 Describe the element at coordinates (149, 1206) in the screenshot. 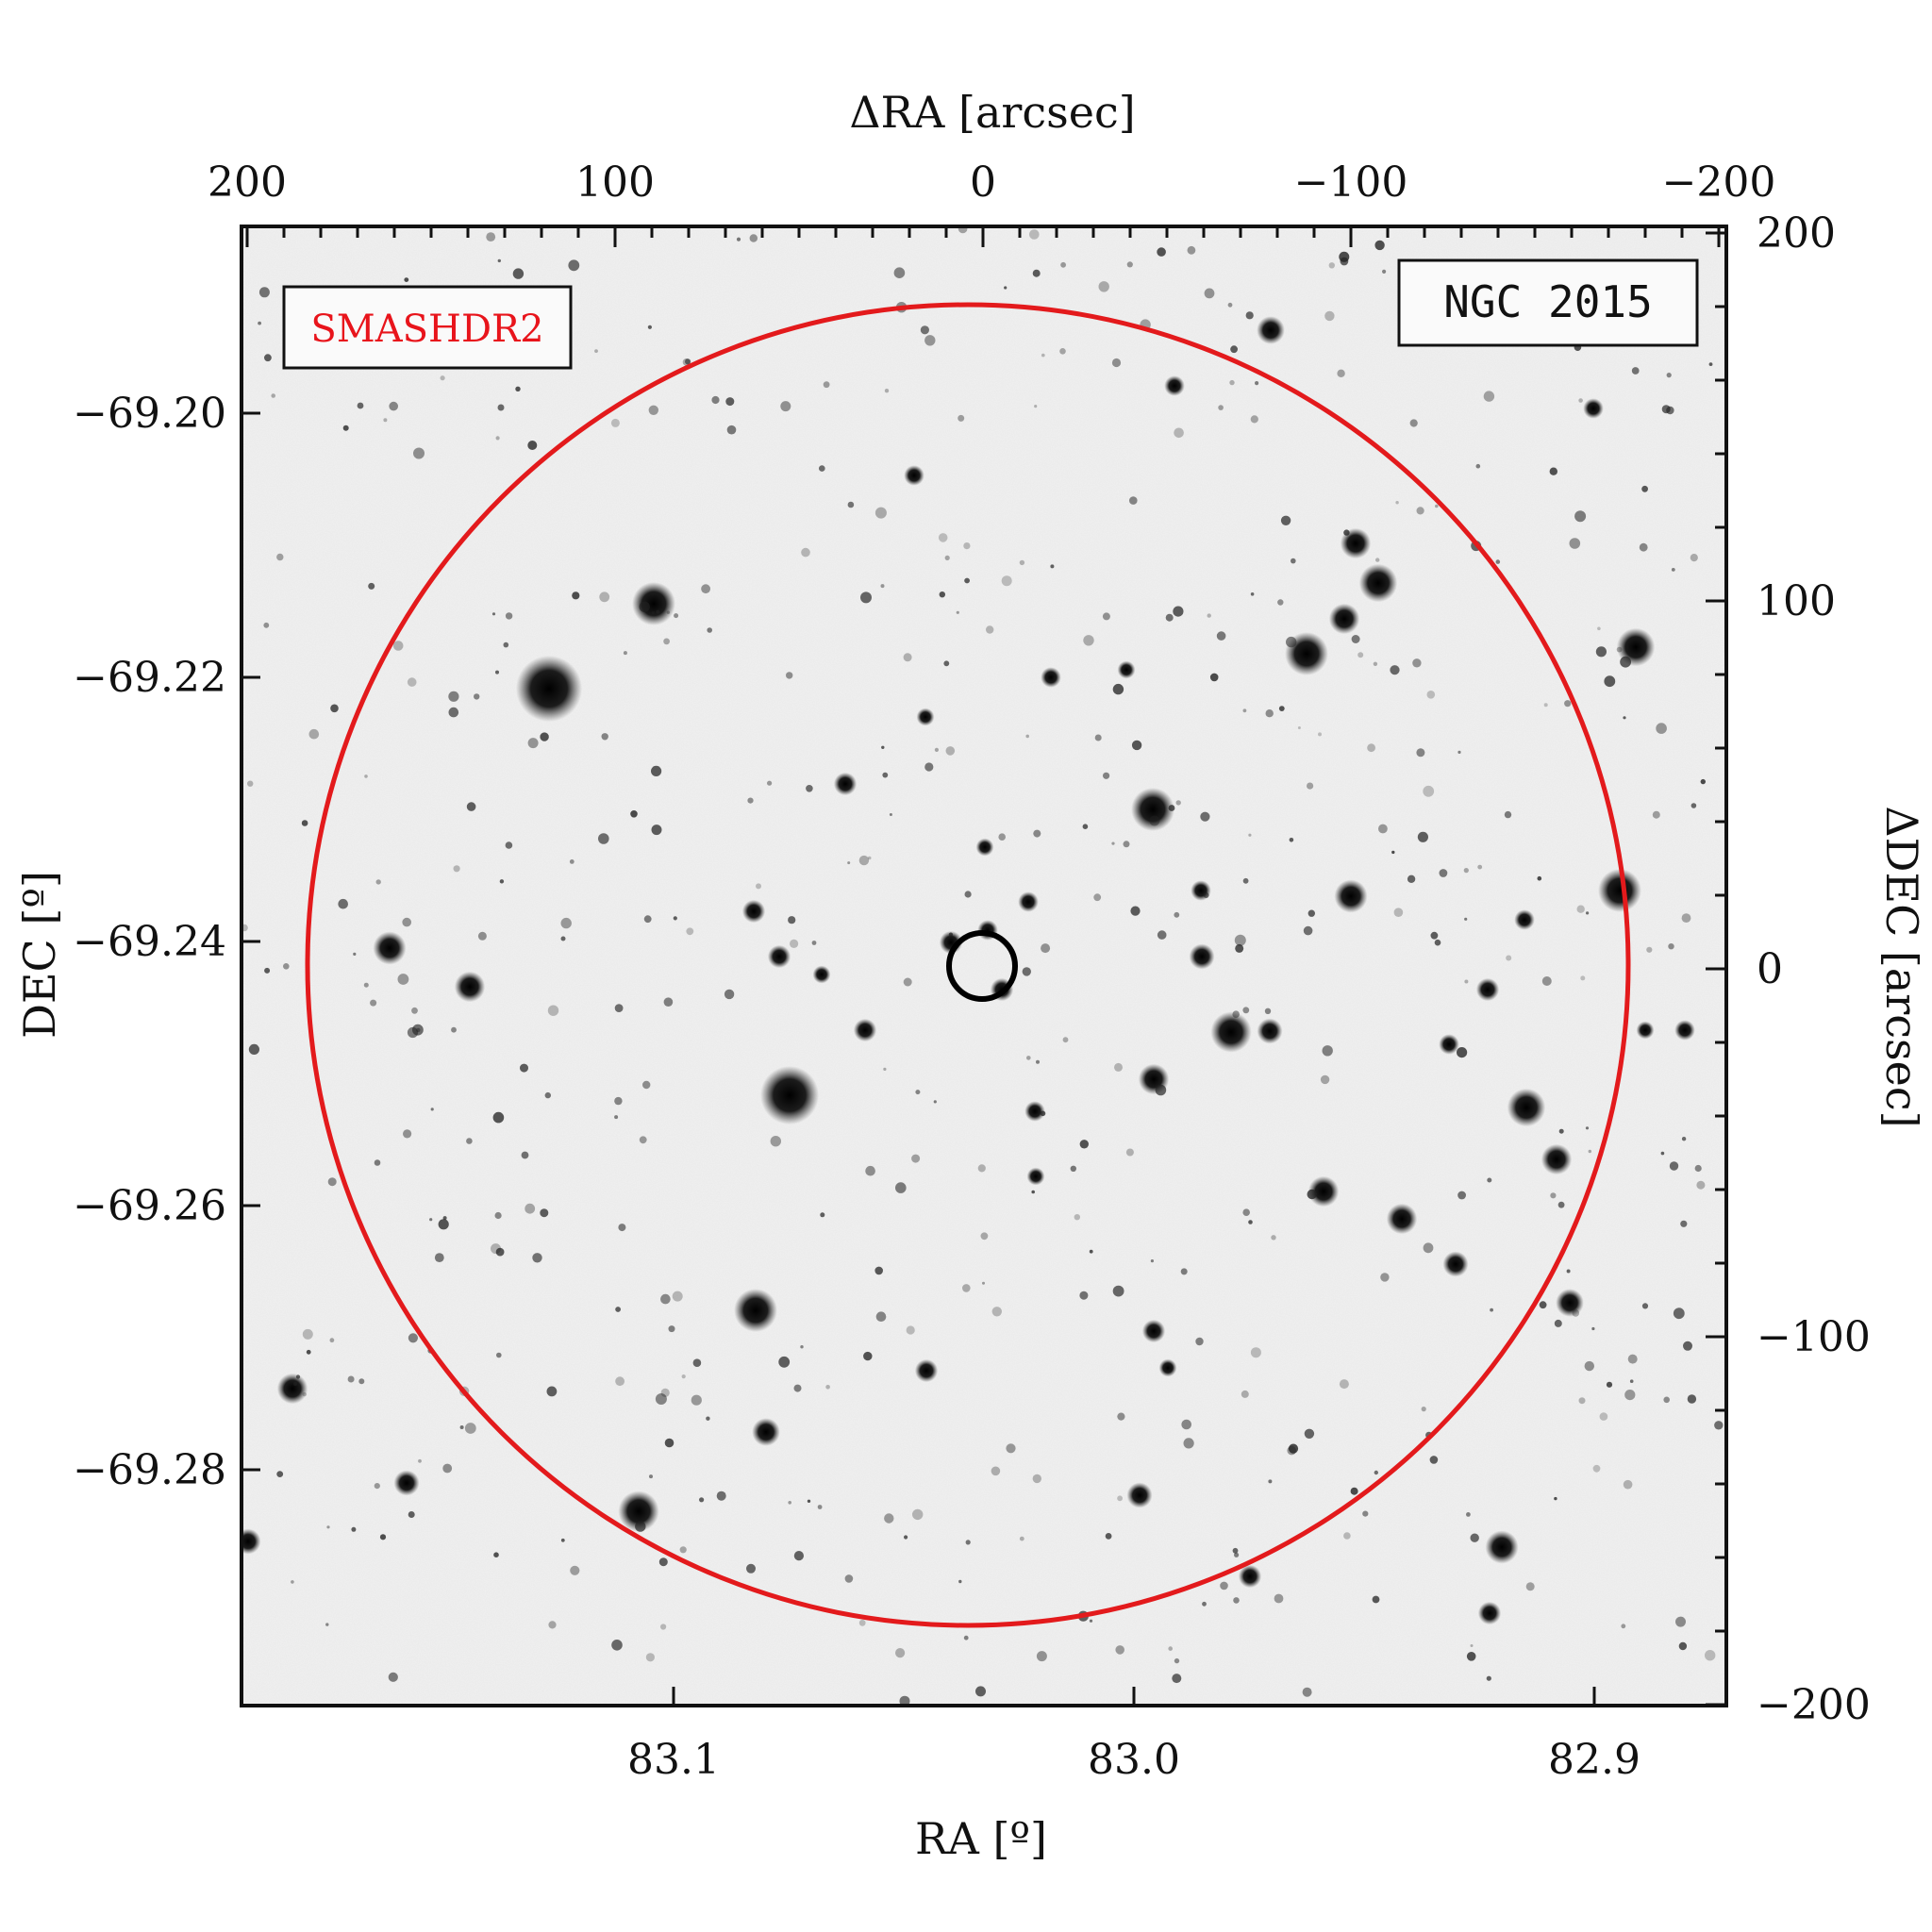

I see `left-tick-label-3: −69.26` at that location.